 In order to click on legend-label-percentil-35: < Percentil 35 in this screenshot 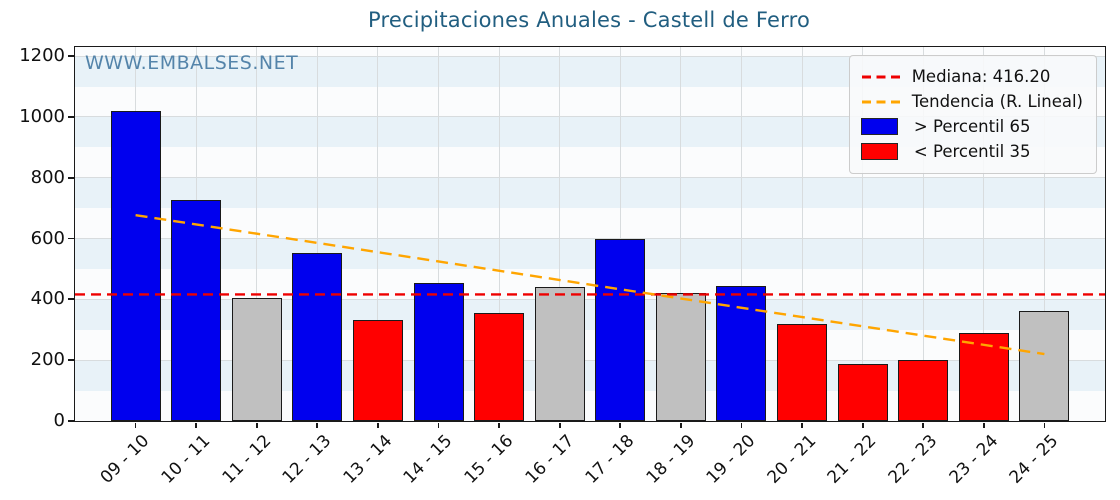, I will do `click(969, 151)`.